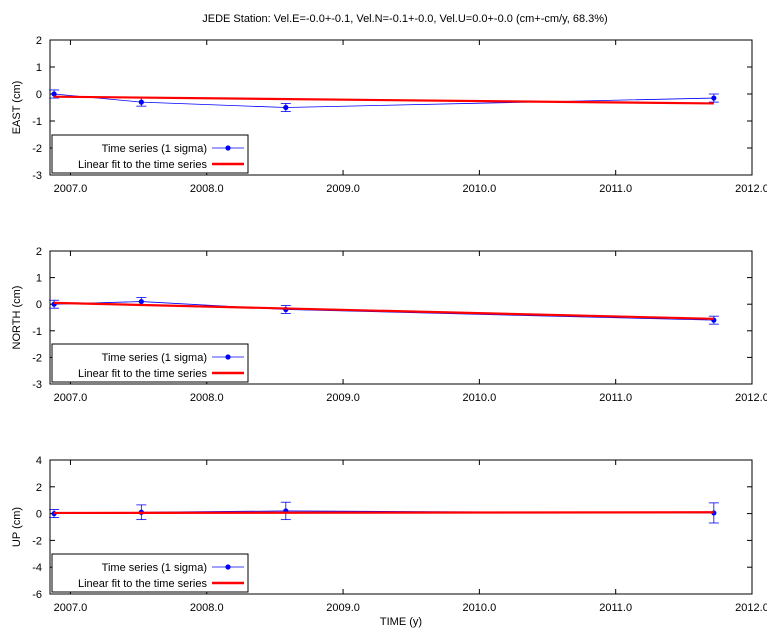 The height and width of the screenshot is (630, 767). I want to click on up-y-tick-label: 2, so click(39, 488).